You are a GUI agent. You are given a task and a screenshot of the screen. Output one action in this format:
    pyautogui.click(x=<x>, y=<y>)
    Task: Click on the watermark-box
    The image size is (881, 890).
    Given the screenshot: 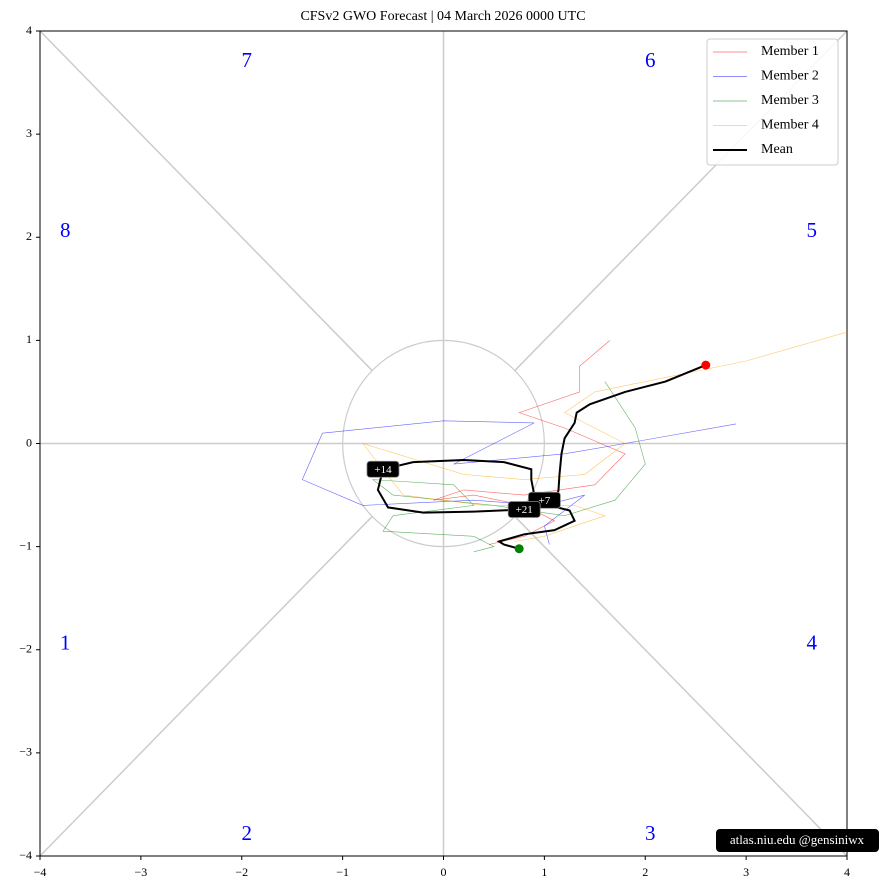 What is the action you would take?
    pyautogui.click(x=797, y=840)
    